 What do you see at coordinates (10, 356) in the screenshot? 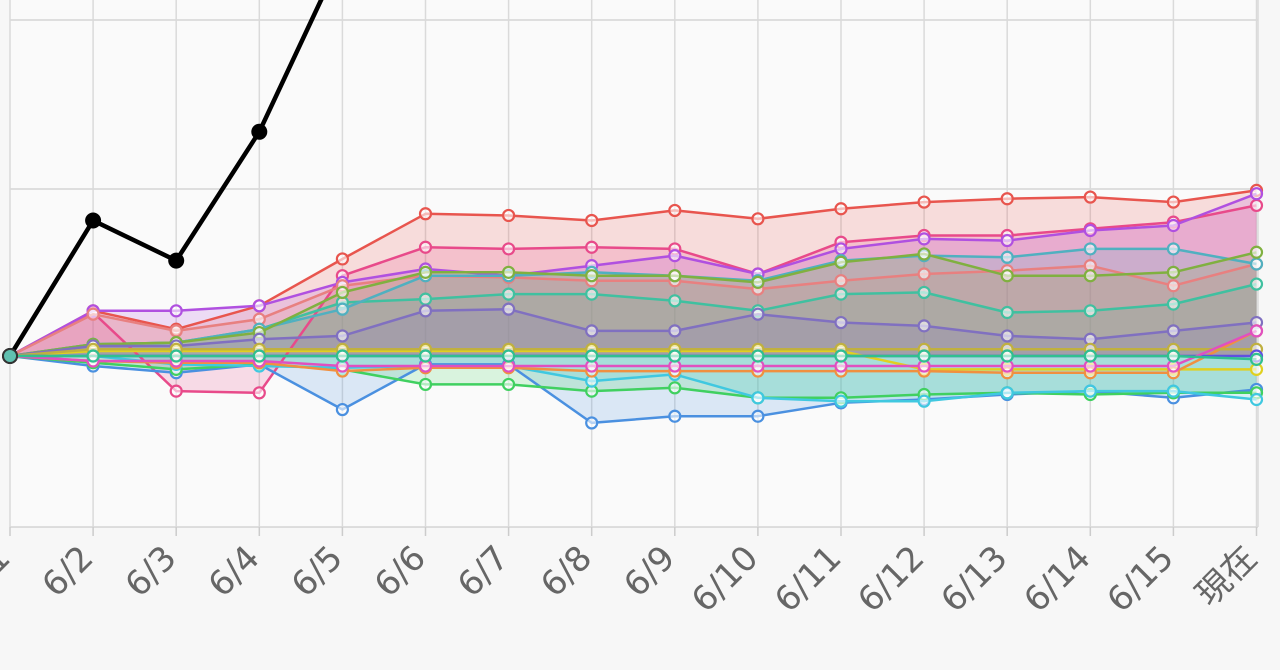
I see `series-origin-point` at bounding box center [10, 356].